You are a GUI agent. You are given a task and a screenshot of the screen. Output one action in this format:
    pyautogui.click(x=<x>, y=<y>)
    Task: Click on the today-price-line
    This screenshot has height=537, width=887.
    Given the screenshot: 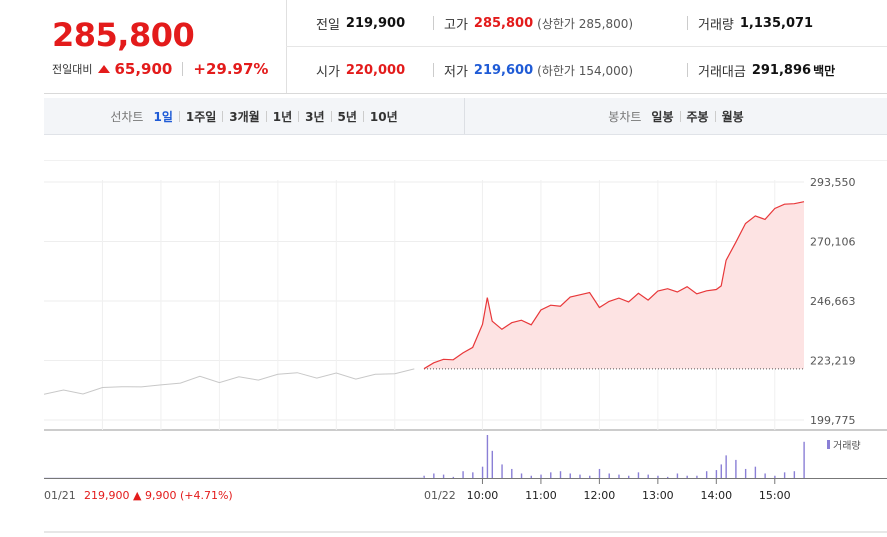 What is the action you would take?
    pyautogui.click(x=614, y=285)
    